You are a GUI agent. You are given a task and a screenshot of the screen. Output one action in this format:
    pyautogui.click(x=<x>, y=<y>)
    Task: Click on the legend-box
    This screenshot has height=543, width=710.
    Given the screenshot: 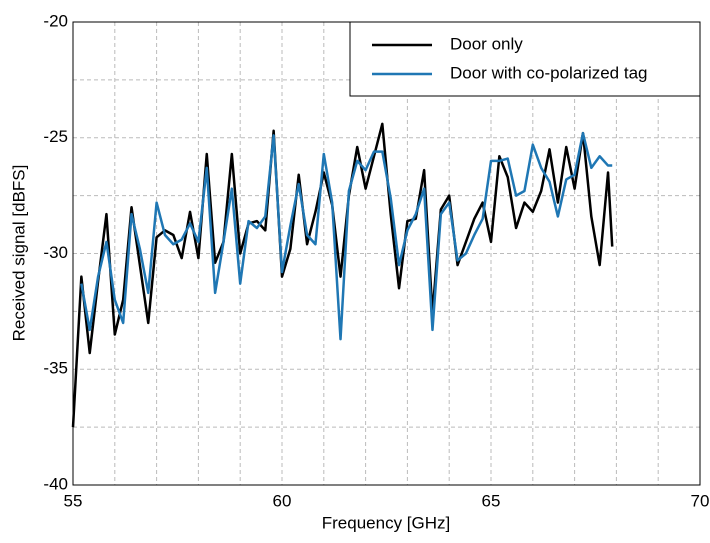 What is the action you would take?
    pyautogui.click(x=525, y=59)
    